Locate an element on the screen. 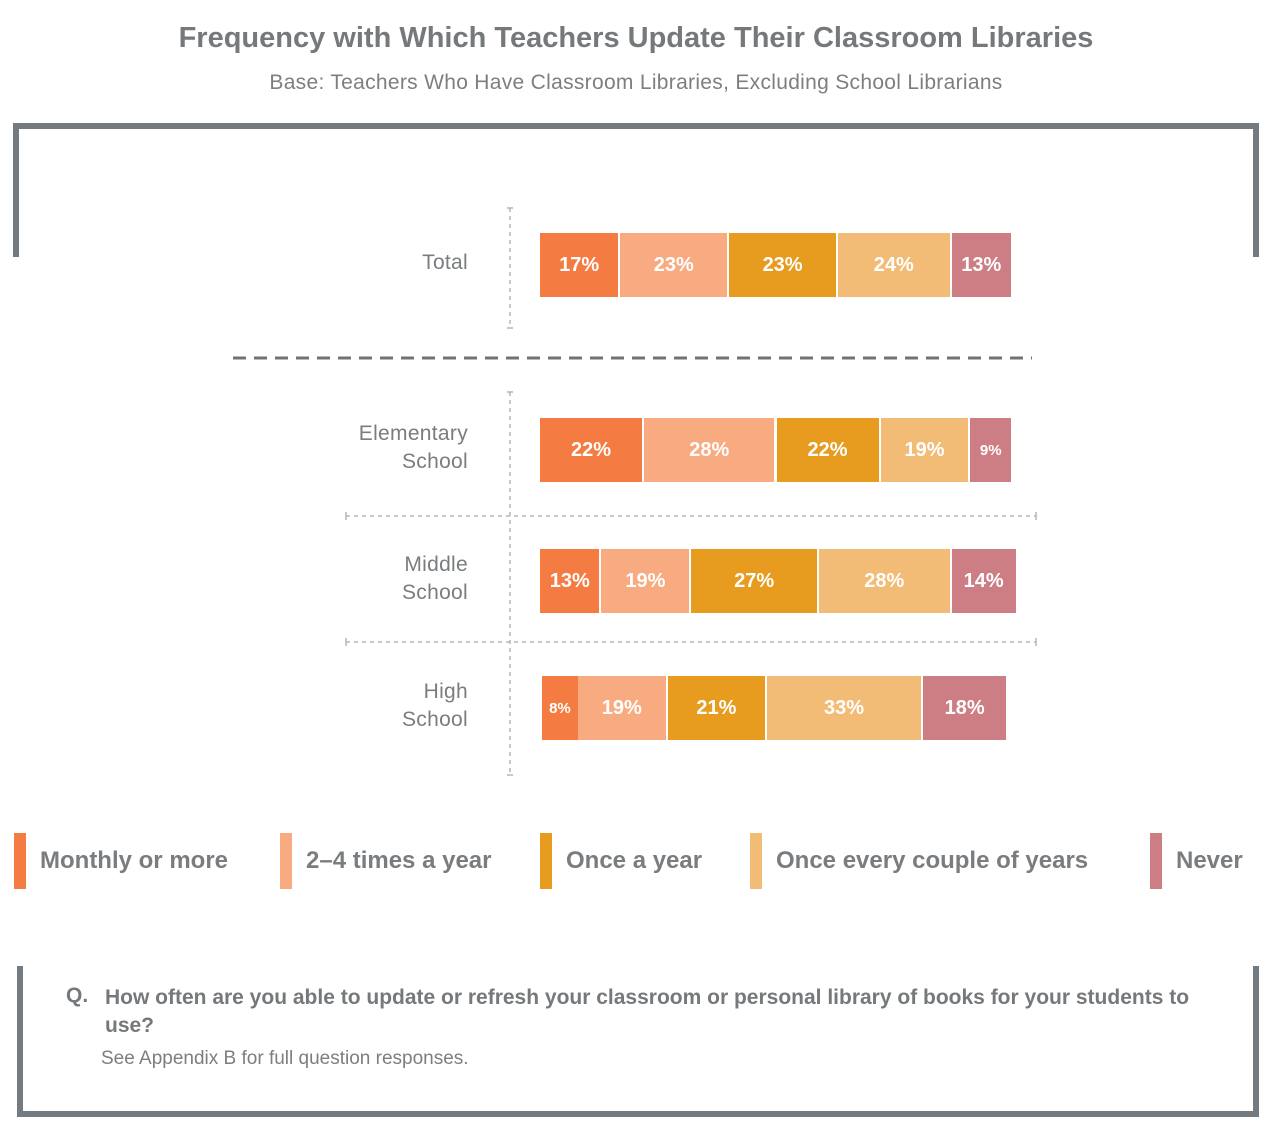 Image resolution: width=1270 pixels, height=1121 pixels. category-label: Total is located at coordinates (318, 263).